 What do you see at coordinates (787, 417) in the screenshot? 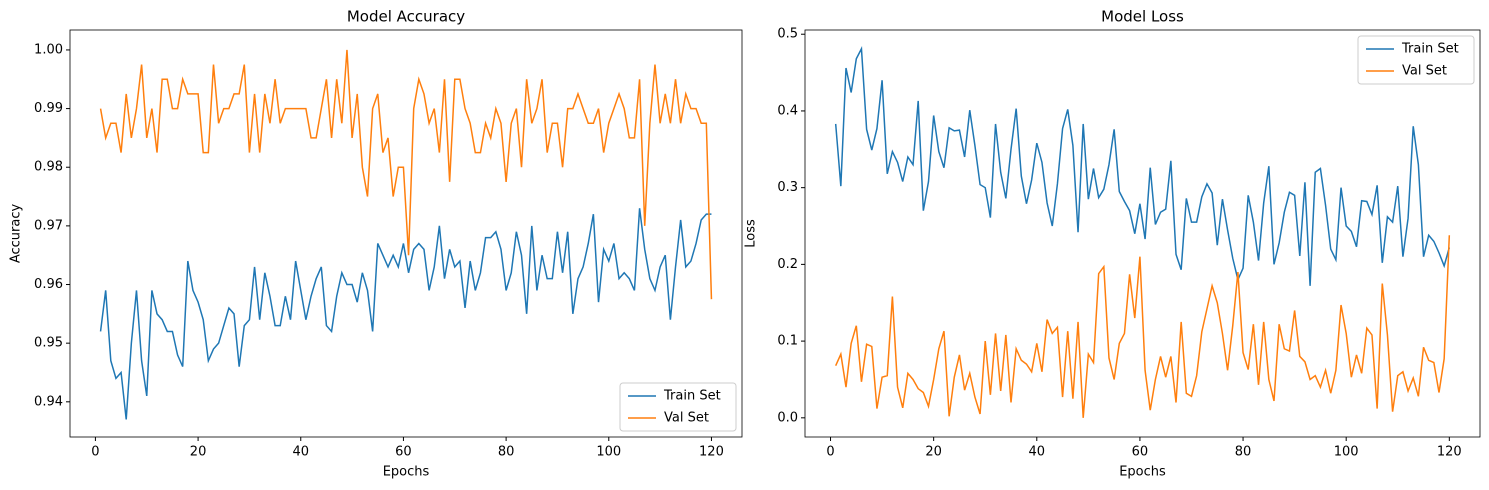
I see `y-tick-label: 0.0` at bounding box center [787, 417].